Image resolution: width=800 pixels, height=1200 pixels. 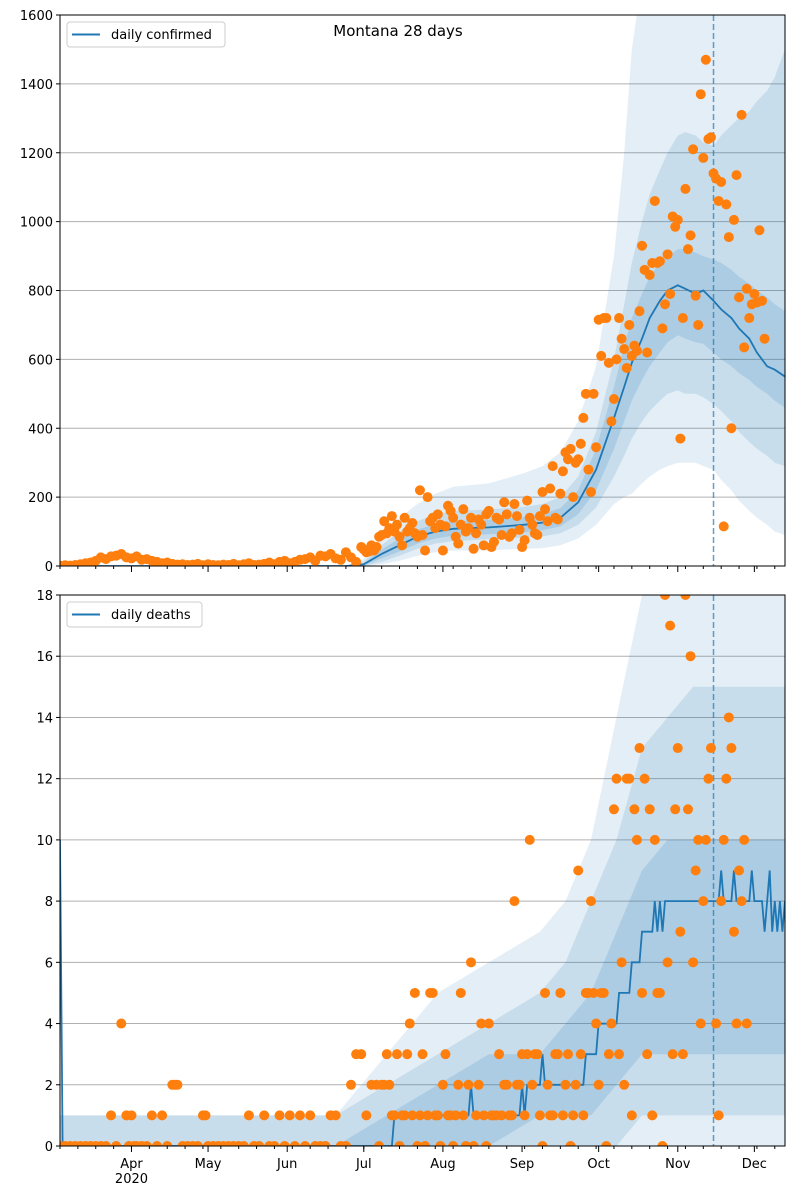 What do you see at coordinates (598, 1164) in the screenshot?
I see `x-tick-label: Oct` at bounding box center [598, 1164].